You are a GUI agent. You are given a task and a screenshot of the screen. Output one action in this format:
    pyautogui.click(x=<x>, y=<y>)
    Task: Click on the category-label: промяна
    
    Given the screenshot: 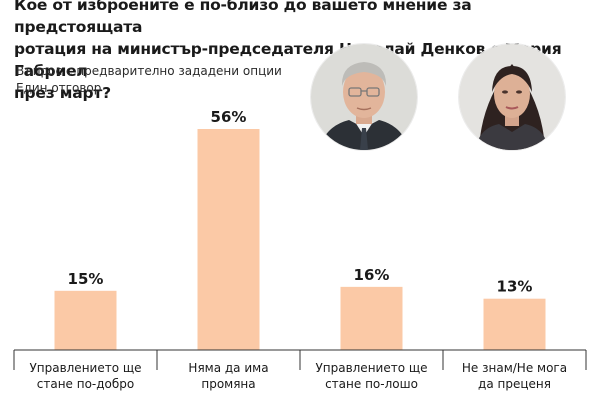 What is the action you would take?
    pyautogui.click(x=228, y=384)
    